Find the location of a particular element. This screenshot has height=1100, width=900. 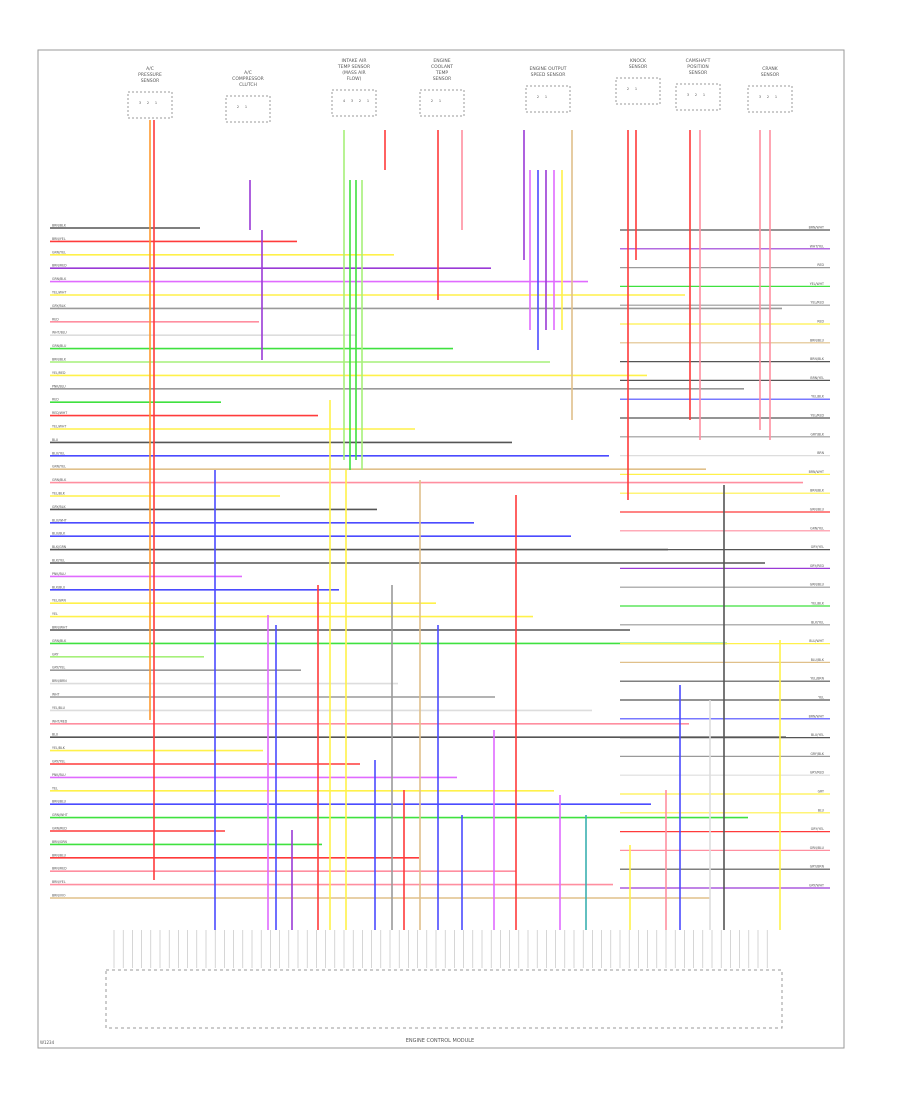

left-wire-label: BLK/BLU is located at coordinates (59, 587).